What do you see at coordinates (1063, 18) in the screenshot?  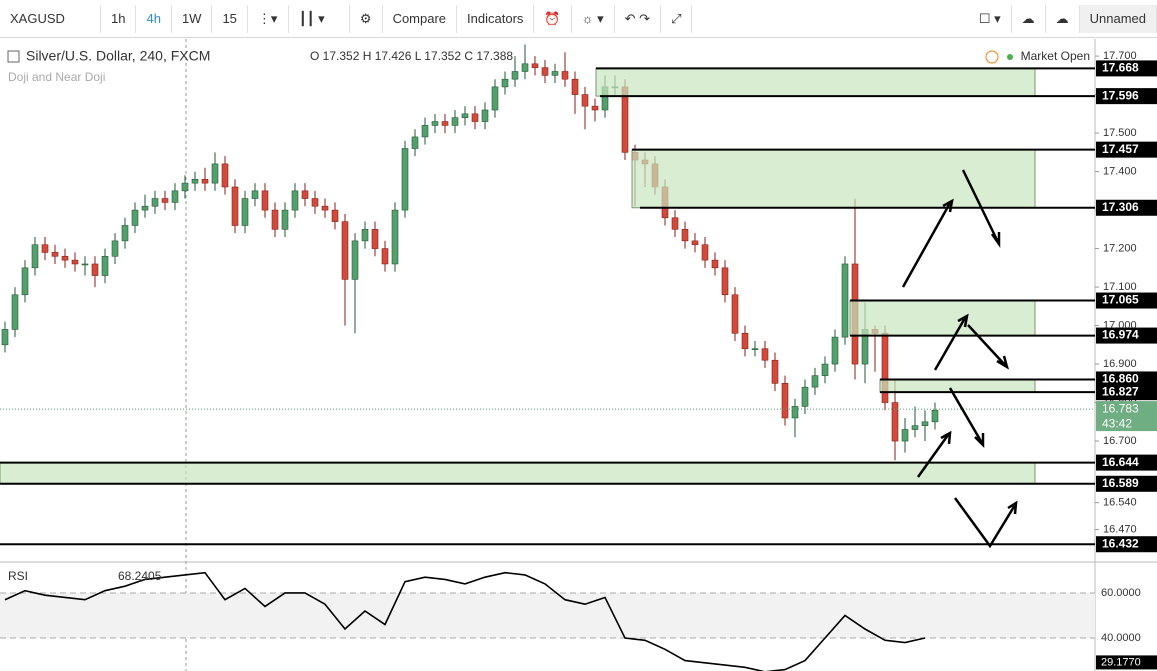 I see `load: ☁` at bounding box center [1063, 18].